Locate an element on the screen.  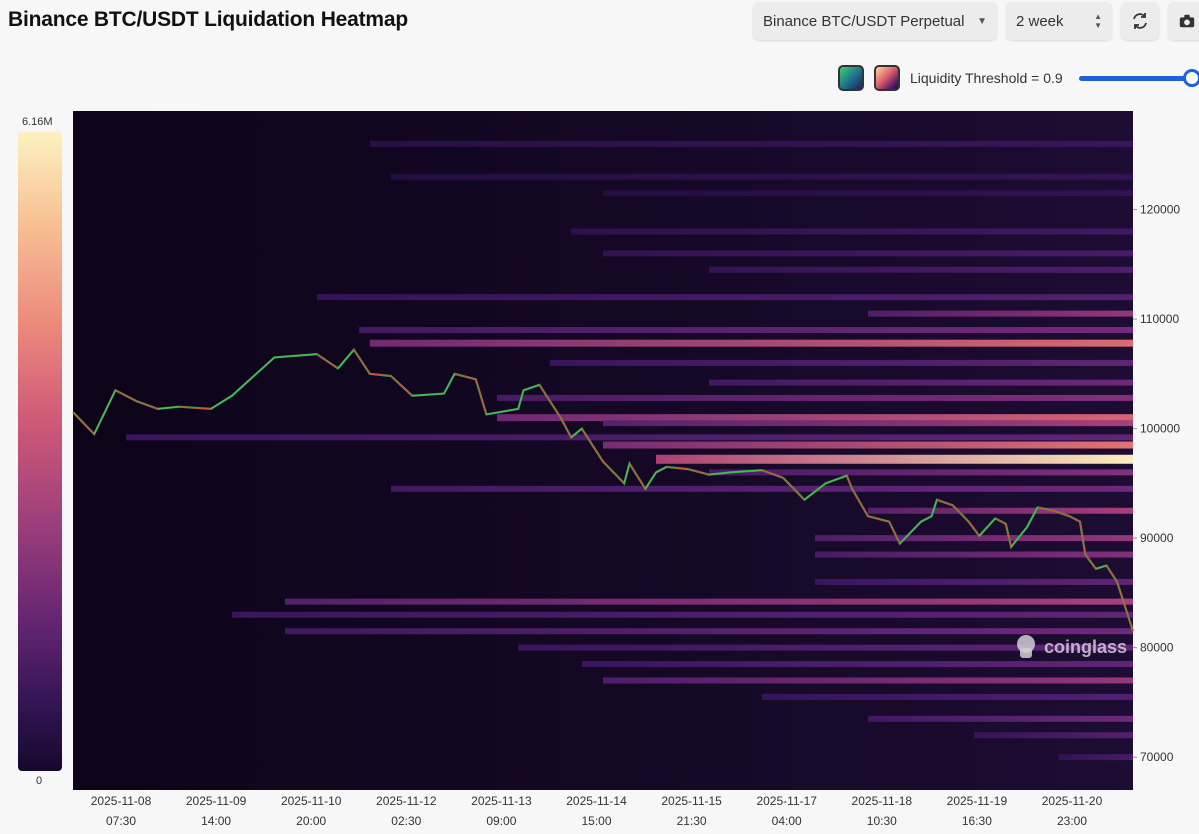
x-tick-date-label: 2025-11-12 is located at coordinates (406, 801).